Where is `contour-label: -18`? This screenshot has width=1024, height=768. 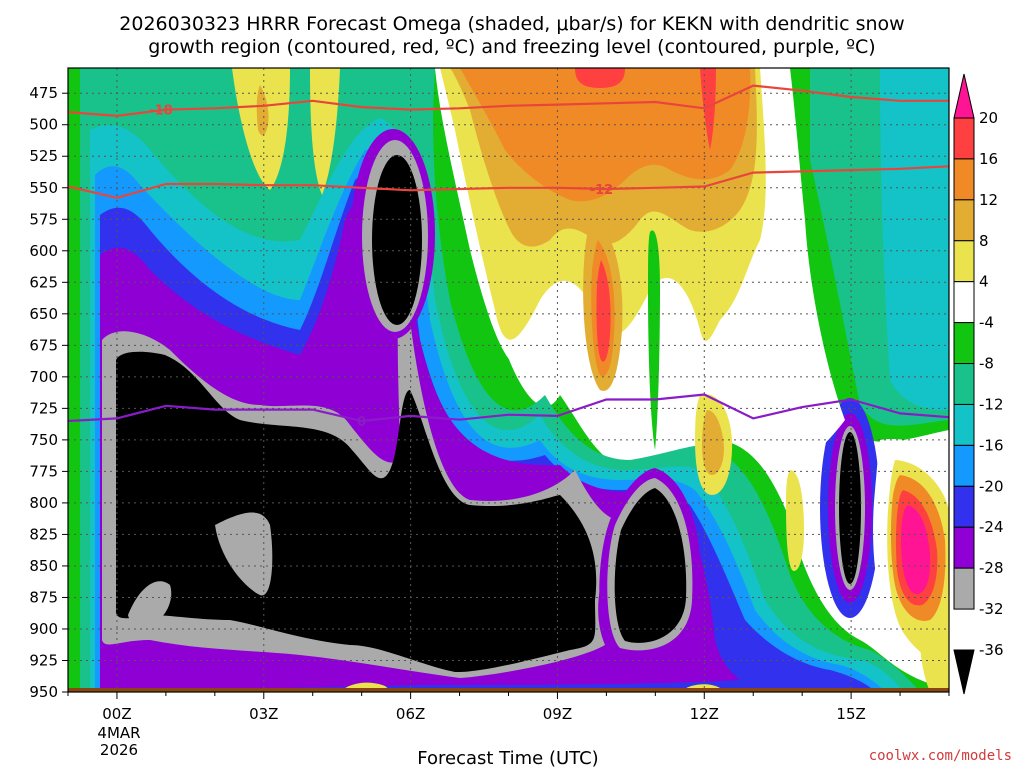
contour-label: -18 is located at coordinates (161, 111).